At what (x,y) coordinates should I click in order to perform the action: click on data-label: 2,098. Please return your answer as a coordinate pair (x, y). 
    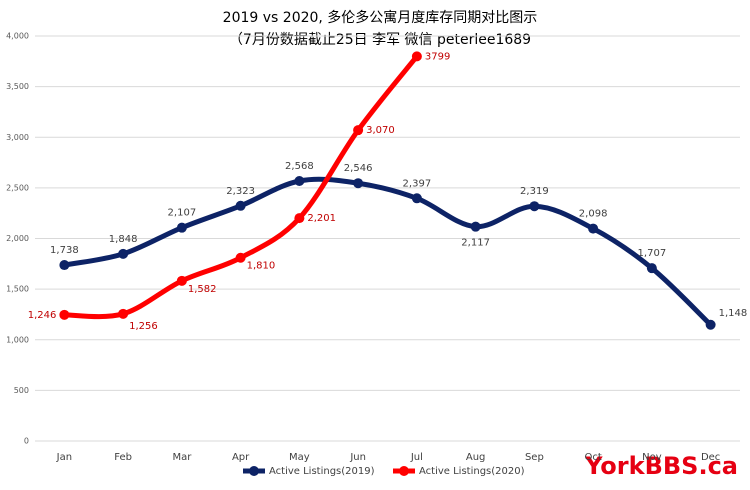
    Looking at the image, I should click on (593, 214).